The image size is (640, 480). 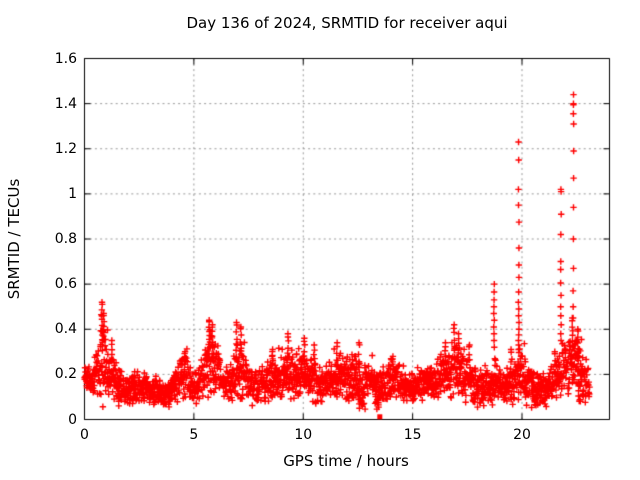 What do you see at coordinates (65, 329) in the screenshot?
I see `y-tick-label: 0.4` at bounding box center [65, 329].